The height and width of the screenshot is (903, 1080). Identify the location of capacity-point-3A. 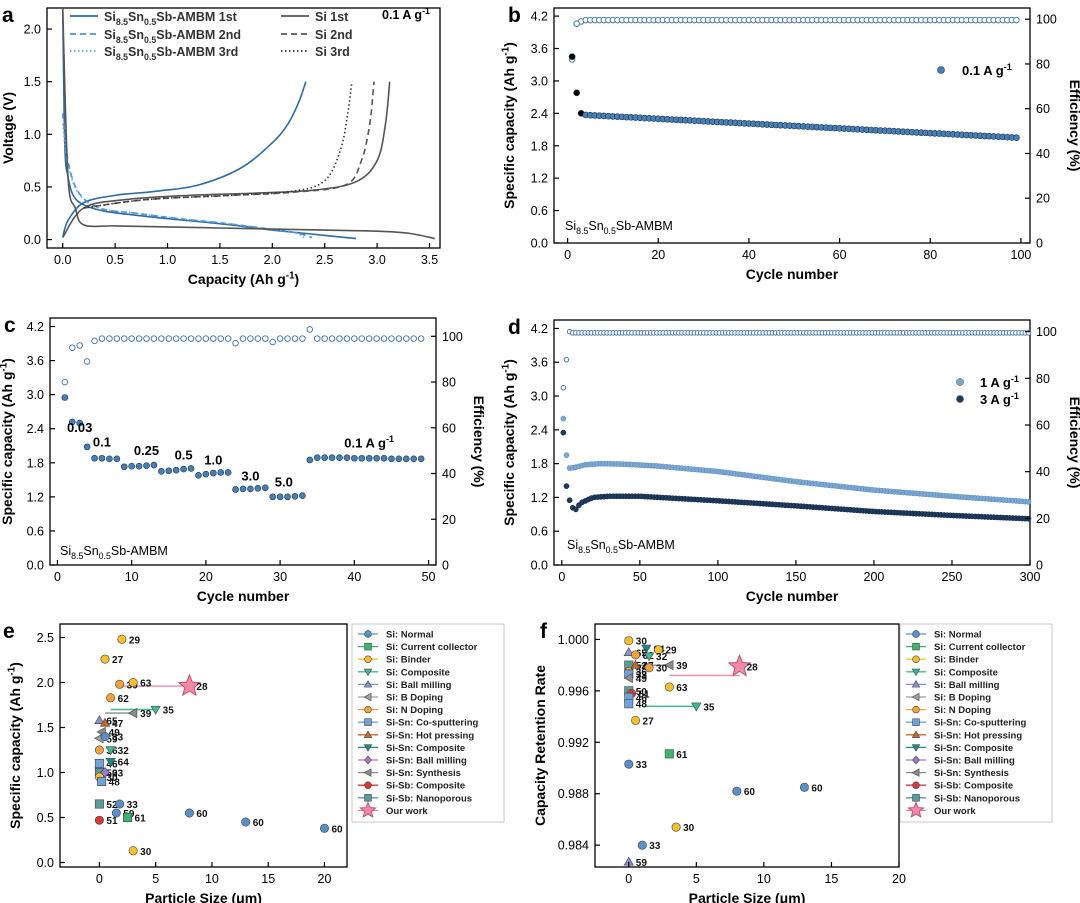
(575, 509).